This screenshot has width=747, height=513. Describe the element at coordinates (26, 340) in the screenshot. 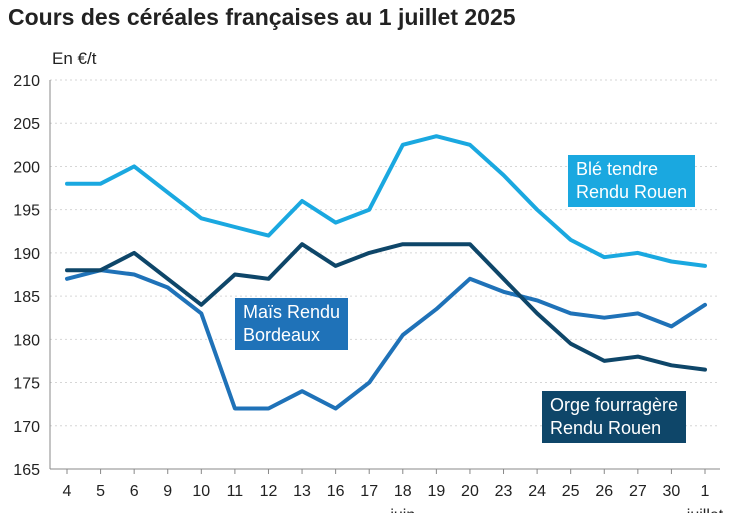

I see `y-tick-label: 180` at that location.